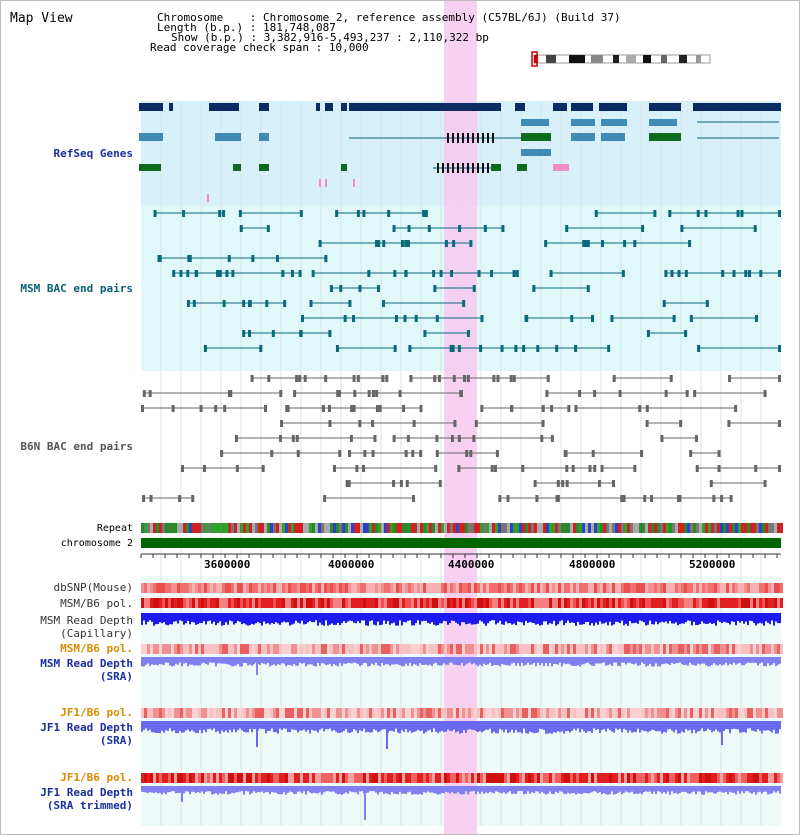 Image resolution: width=800 pixels, height=835 pixels. Describe the element at coordinates (86, 620) in the screenshot. I see `track-label-msm-read-capillary: MSM Read Depth` at that location.